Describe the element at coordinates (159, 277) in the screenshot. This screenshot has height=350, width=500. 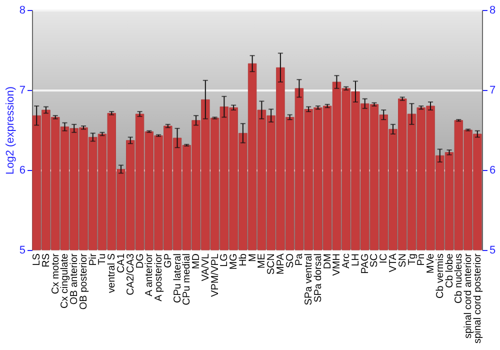
I see `x-tick-label: A posterior` at that location.